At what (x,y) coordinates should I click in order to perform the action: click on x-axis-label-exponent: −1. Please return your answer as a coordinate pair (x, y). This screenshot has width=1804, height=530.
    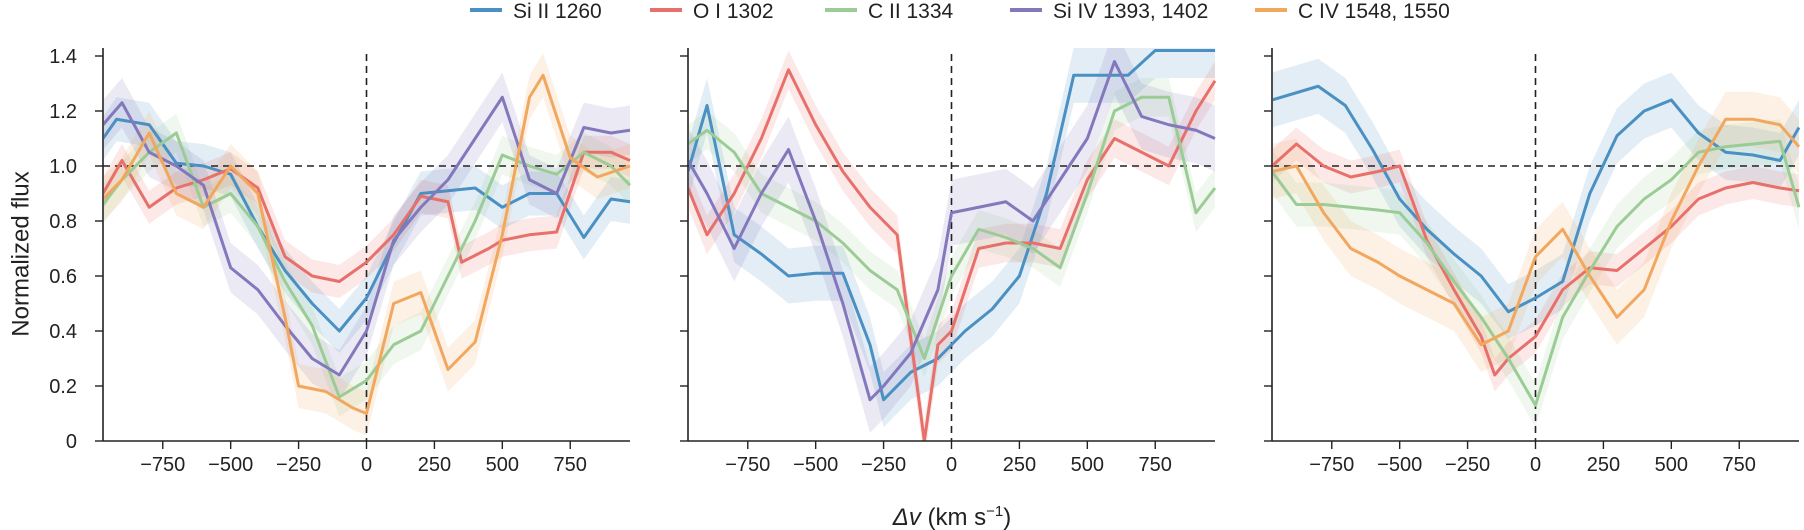
    Looking at the image, I should click on (994, 511).